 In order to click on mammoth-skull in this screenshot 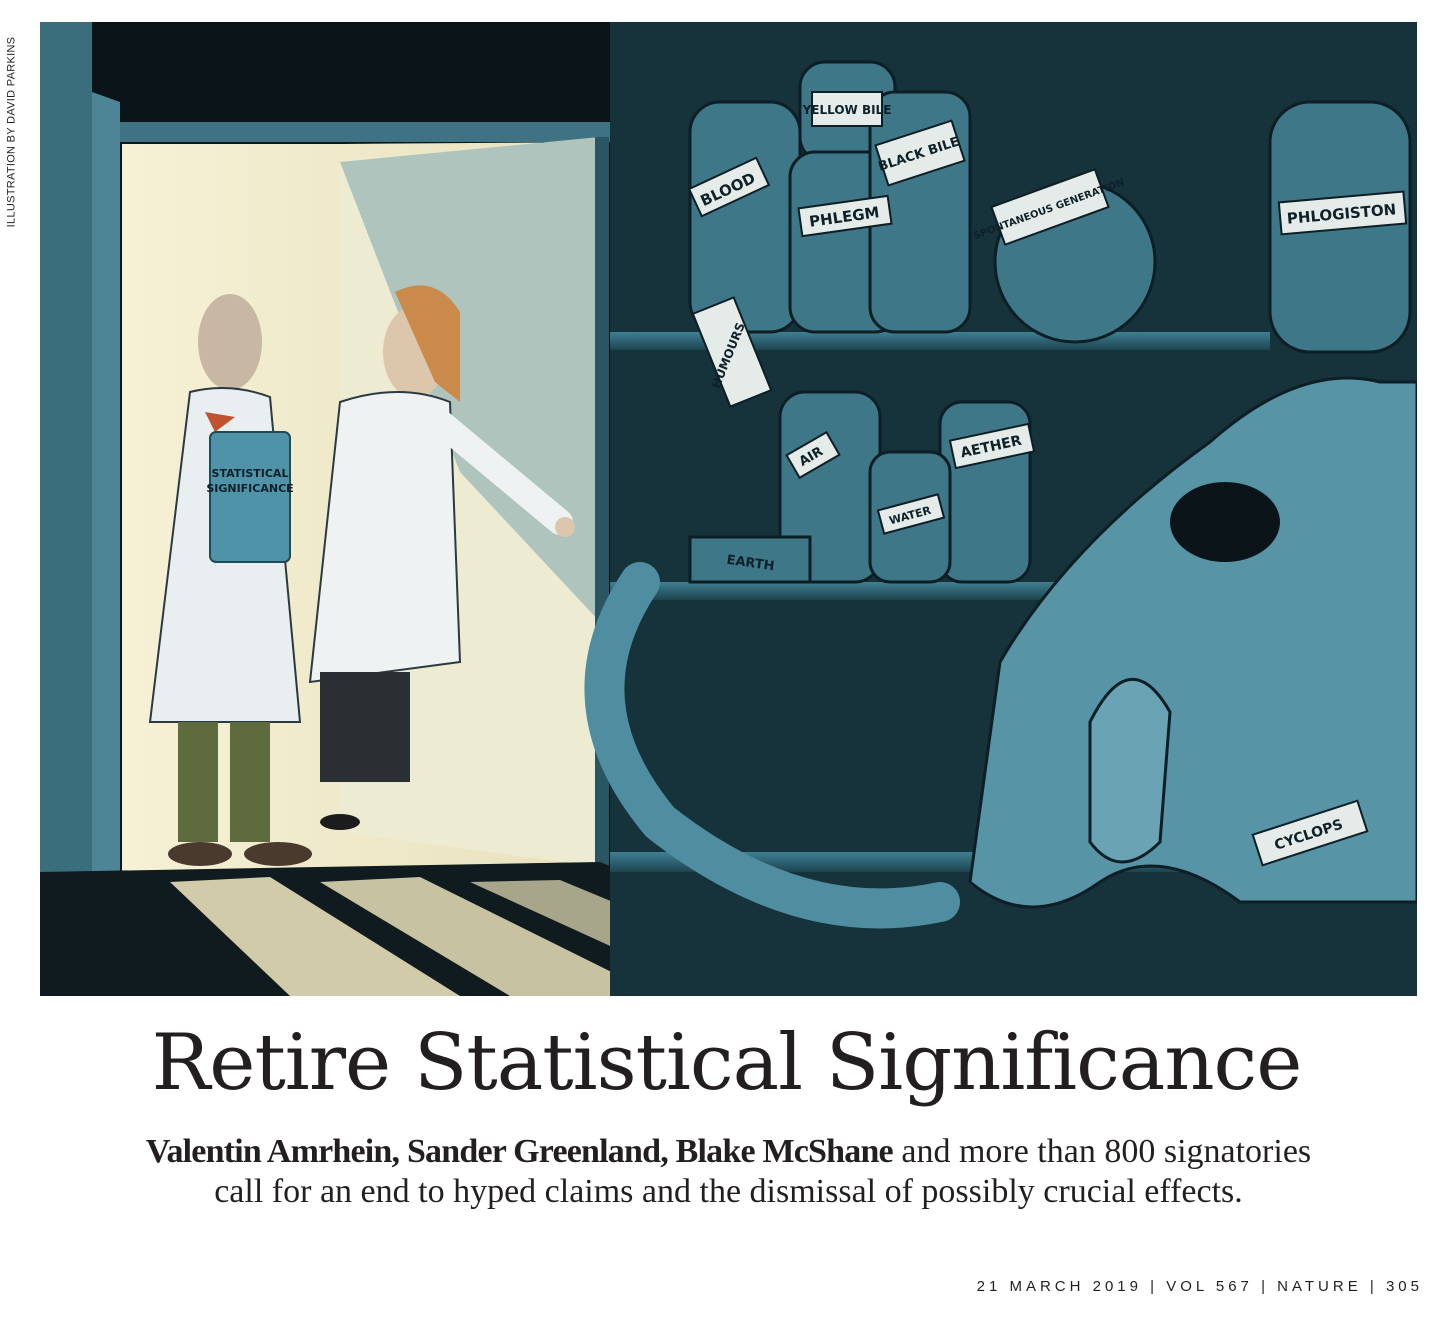, I will do `click(1192, 642)`.